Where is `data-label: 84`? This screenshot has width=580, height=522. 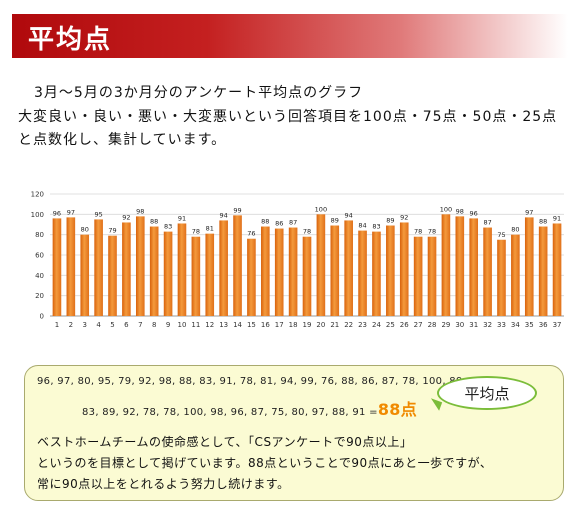
data-label: 84 is located at coordinates (362, 226).